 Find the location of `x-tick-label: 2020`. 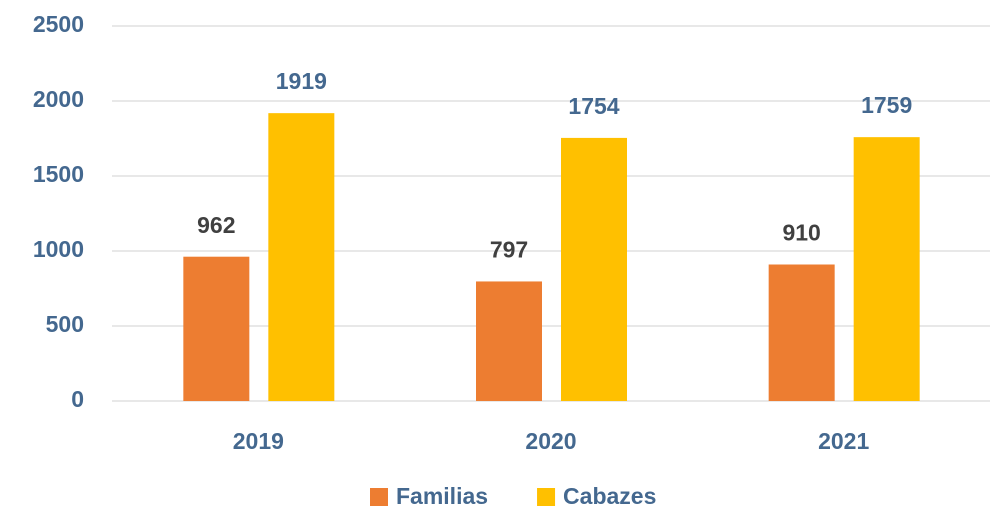

x-tick-label: 2020 is located at coordinates (550, 441).